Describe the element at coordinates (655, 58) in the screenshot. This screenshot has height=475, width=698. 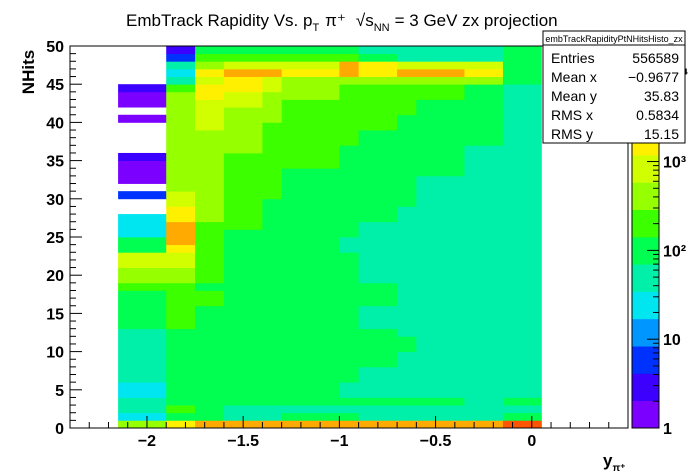
I see `stats-entries-value: 556589` at that location.